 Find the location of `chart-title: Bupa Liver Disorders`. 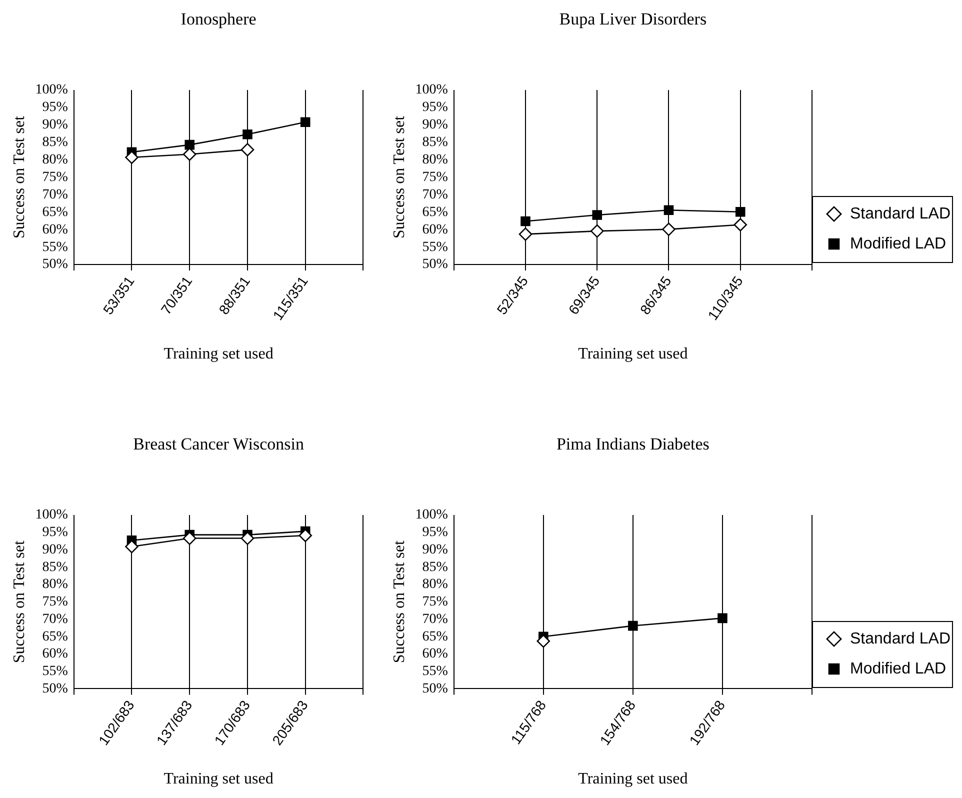

chart-title: Bupa Liver Disorders is located at coordinates (633, 18).